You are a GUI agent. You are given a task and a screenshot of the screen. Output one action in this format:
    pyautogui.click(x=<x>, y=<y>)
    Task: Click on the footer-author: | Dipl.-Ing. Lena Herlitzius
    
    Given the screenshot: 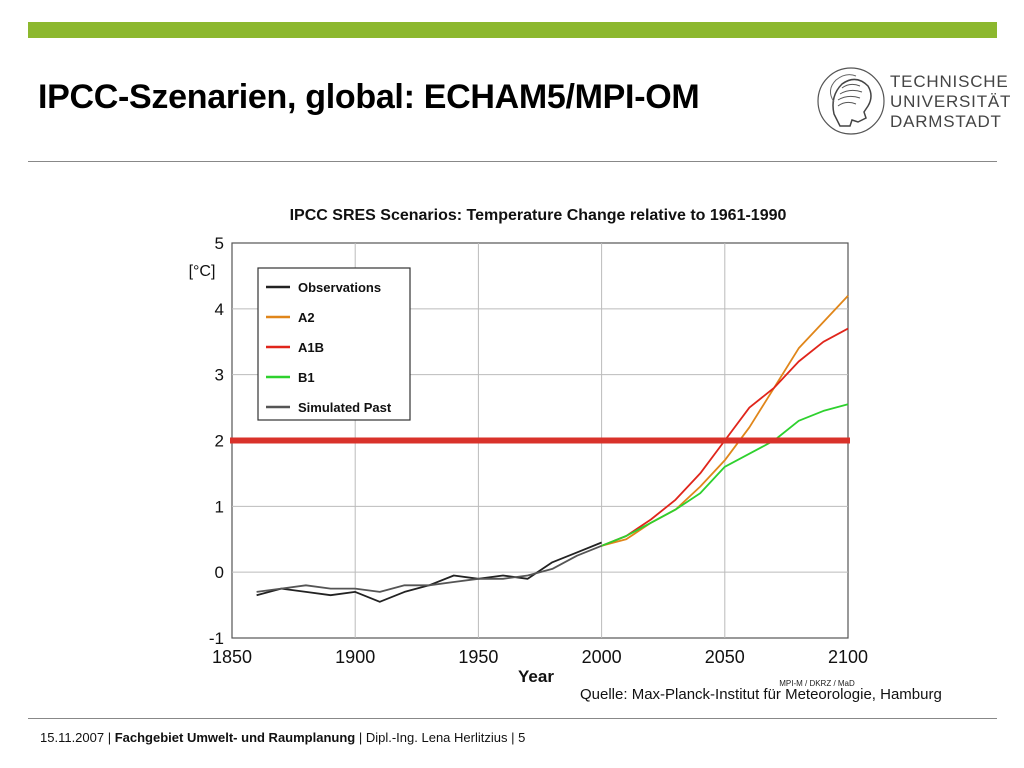 What is the action you would take?
    pyautogui.click(x=433, y=737)
    